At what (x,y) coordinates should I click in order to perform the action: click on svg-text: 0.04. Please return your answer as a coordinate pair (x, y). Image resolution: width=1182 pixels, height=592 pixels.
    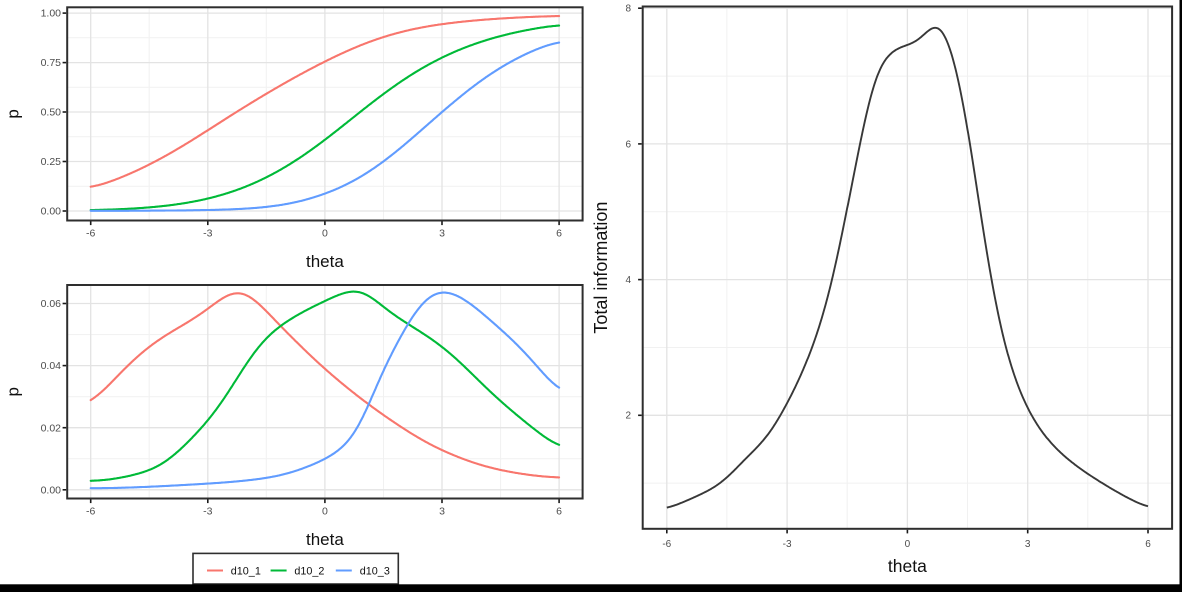
    Looking at the image, I should click on (51, 366).